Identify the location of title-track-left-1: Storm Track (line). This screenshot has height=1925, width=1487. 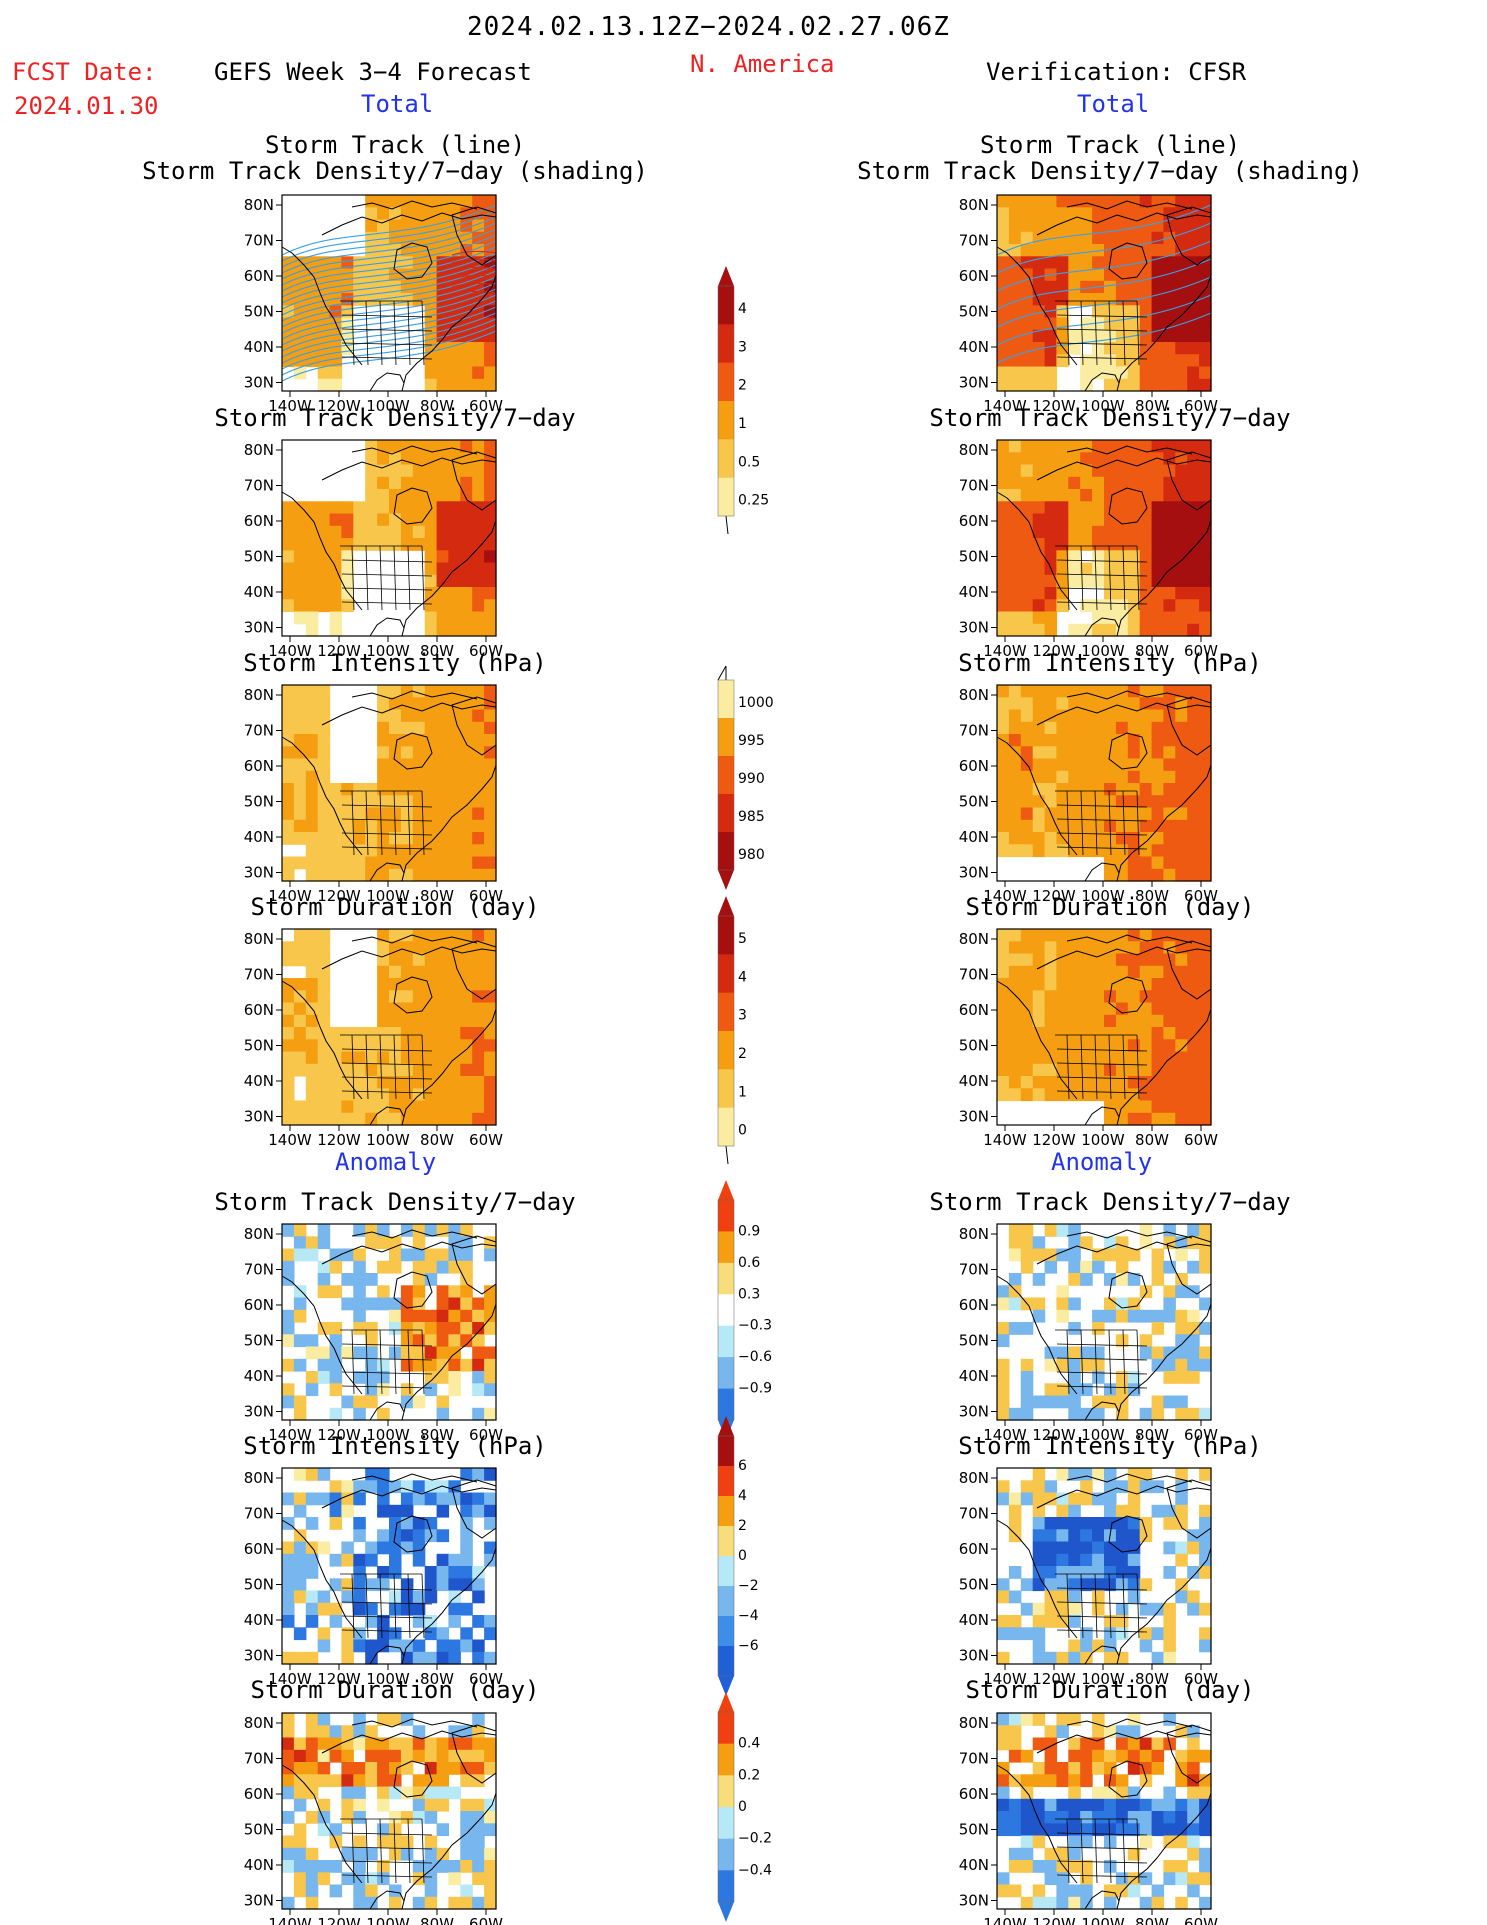
(395, 145).